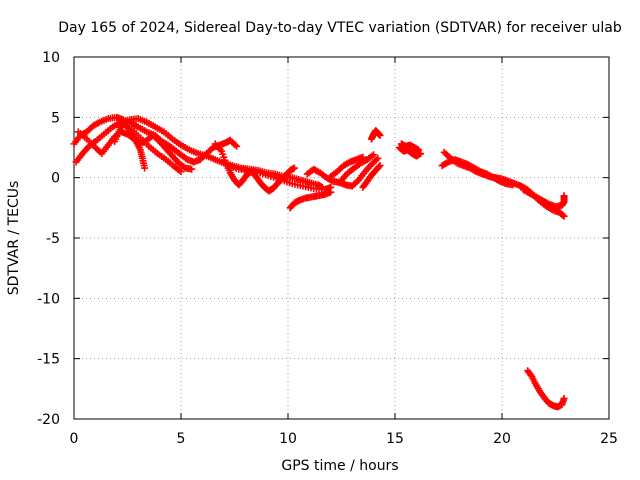 The image size is (640, 480). What do you see at coordinates (55, 118) in the screenshot?
I see `y-tick-label: 5` at bounding box center [55, 118].